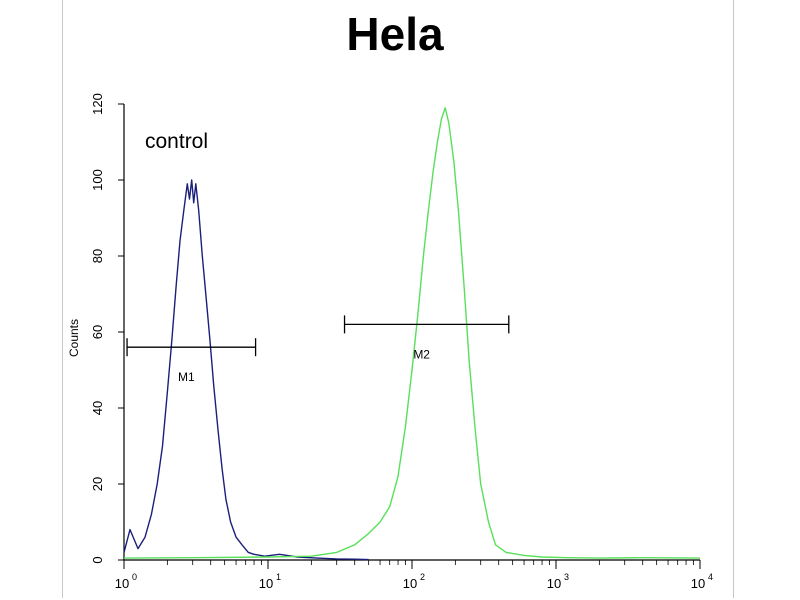 This screenshot has width=800, height=600. I want to click on marker-m1: M1, so click(191, 361).